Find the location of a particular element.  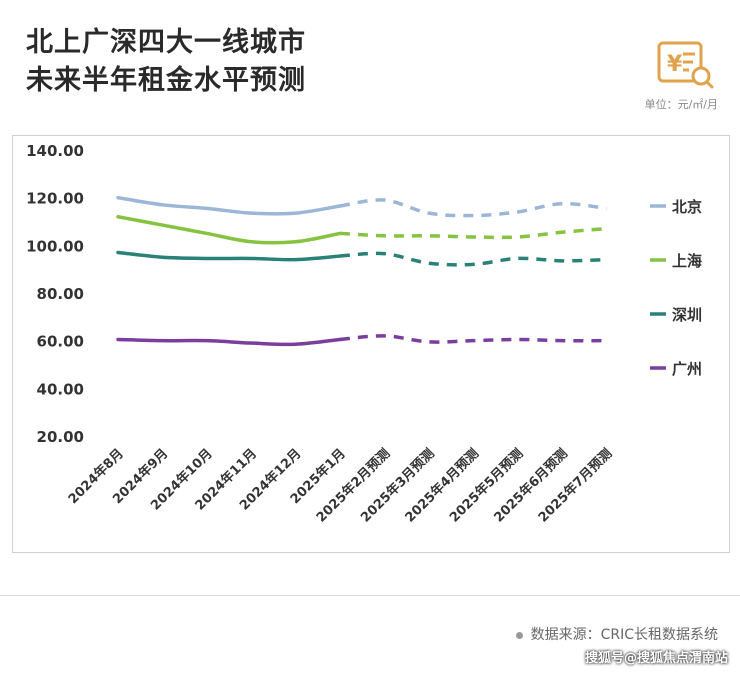

y-tick-label: 20.00 is located at coordinates (60, 437).